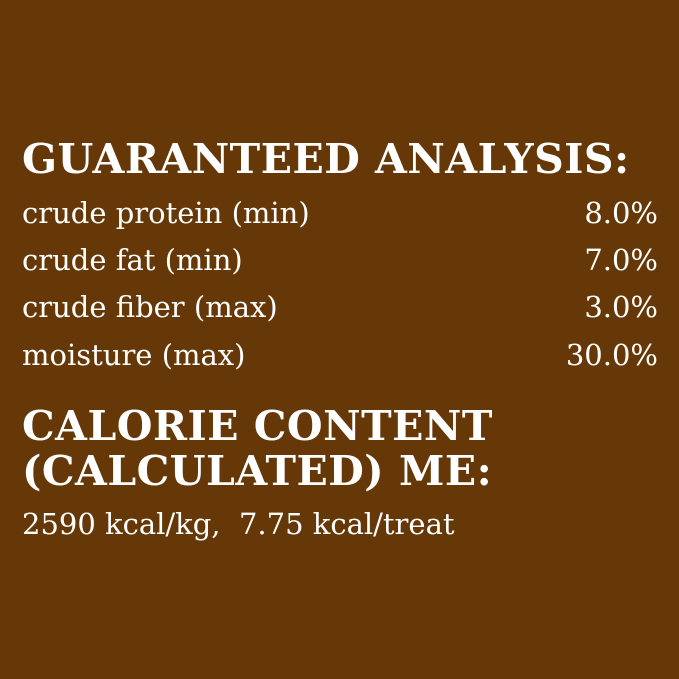 The image size is (679, 679). I want to click on calorie-value: 2590 kcal/kg, 7.75 kcal/treat, so click(238, 524).